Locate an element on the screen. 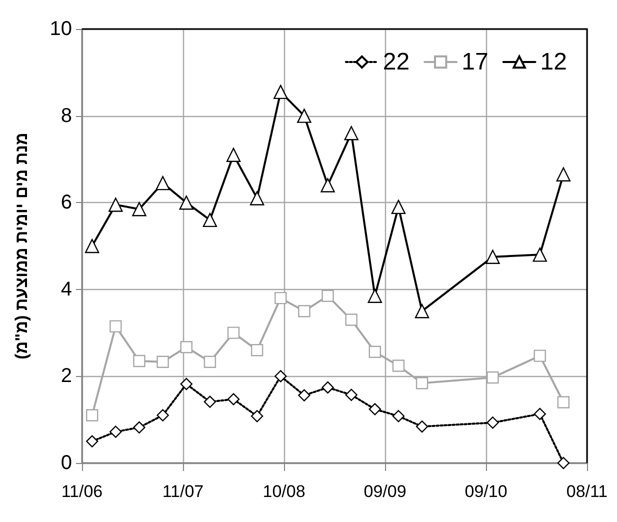  y-tick-label: 4 is located at coordinates (66, 289).